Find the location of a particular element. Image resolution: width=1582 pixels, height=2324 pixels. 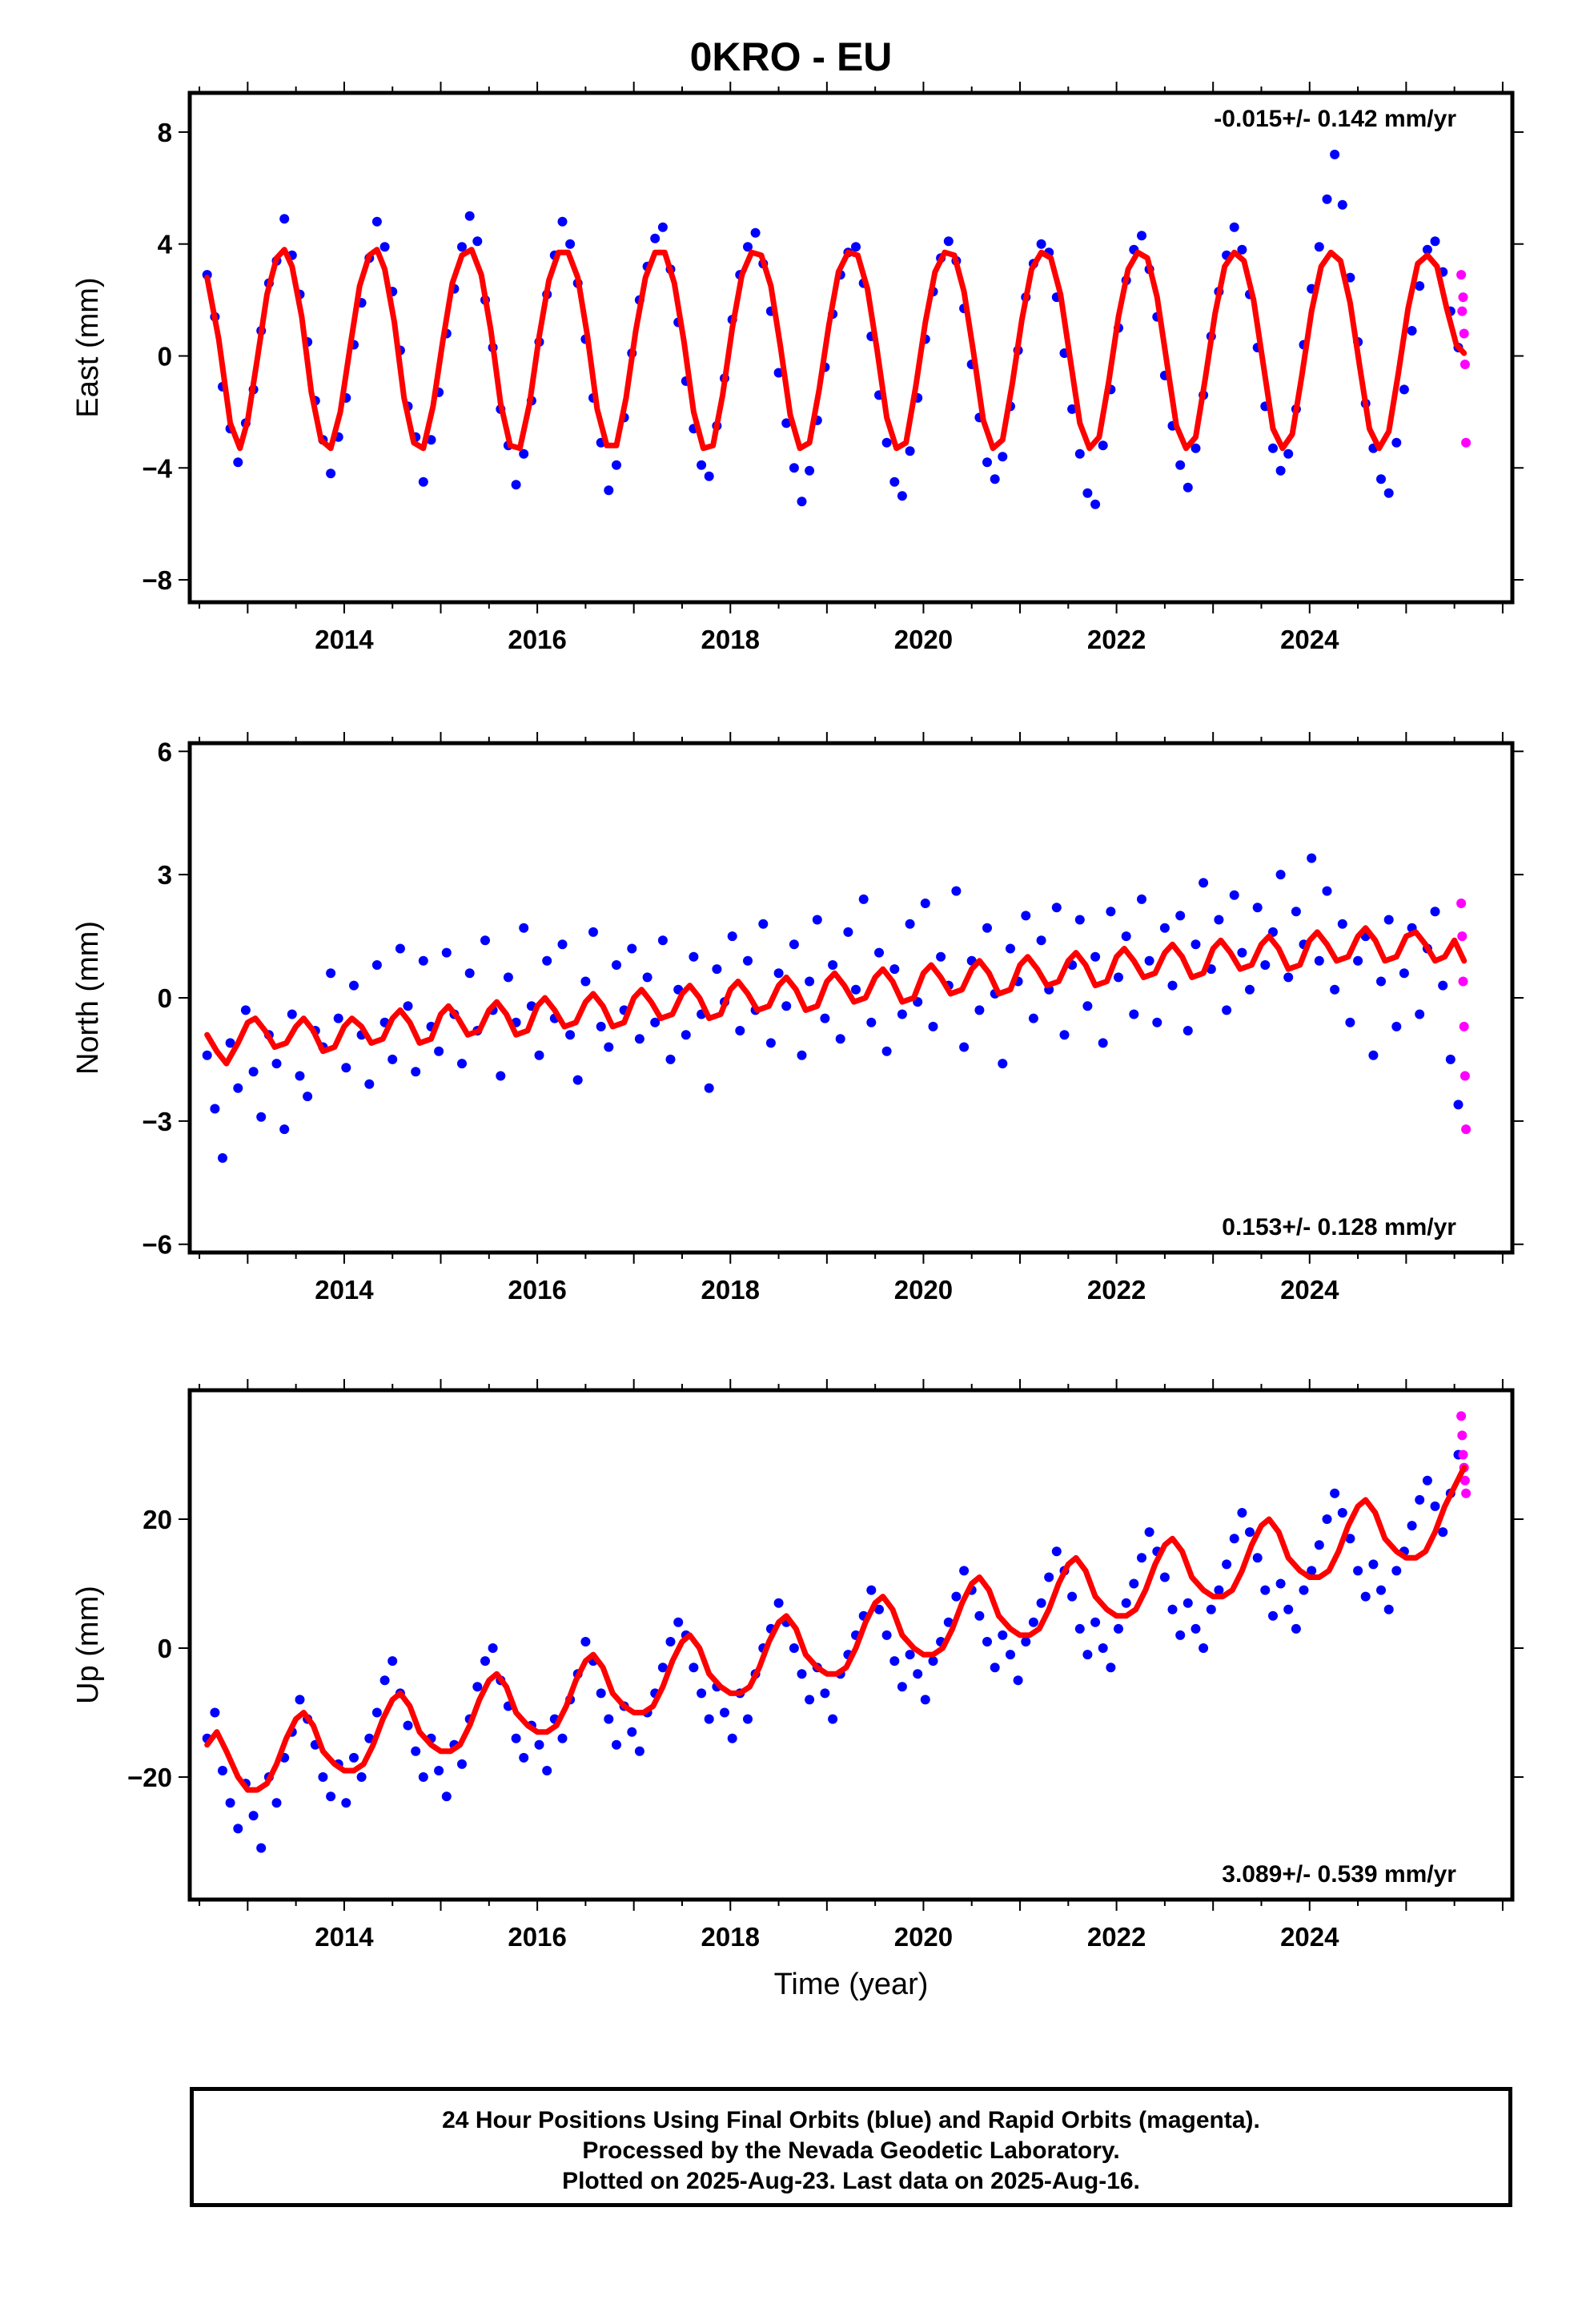

north-x-tick-label: 2020 is located at coordinates (924, 1290).